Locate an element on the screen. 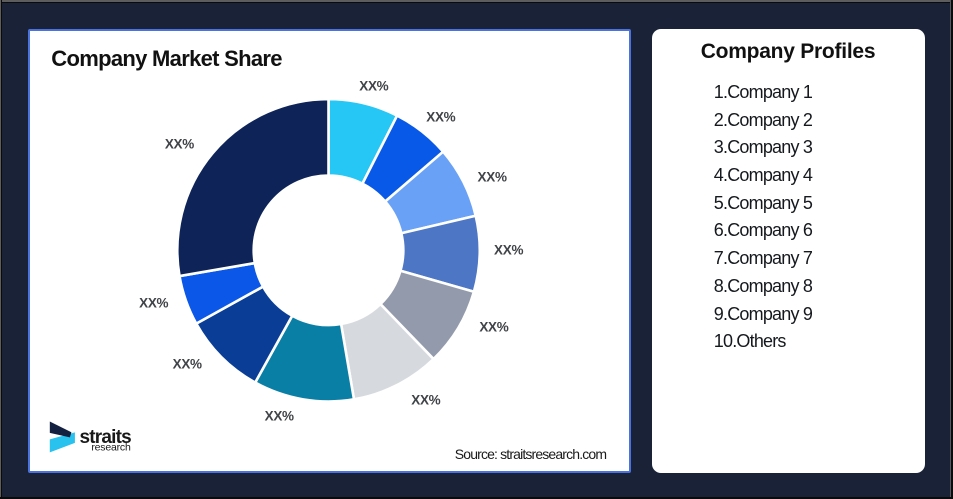 The height and width of the screenshot is (499, 953). svg-text: straits is located at coordinates (106, 437).